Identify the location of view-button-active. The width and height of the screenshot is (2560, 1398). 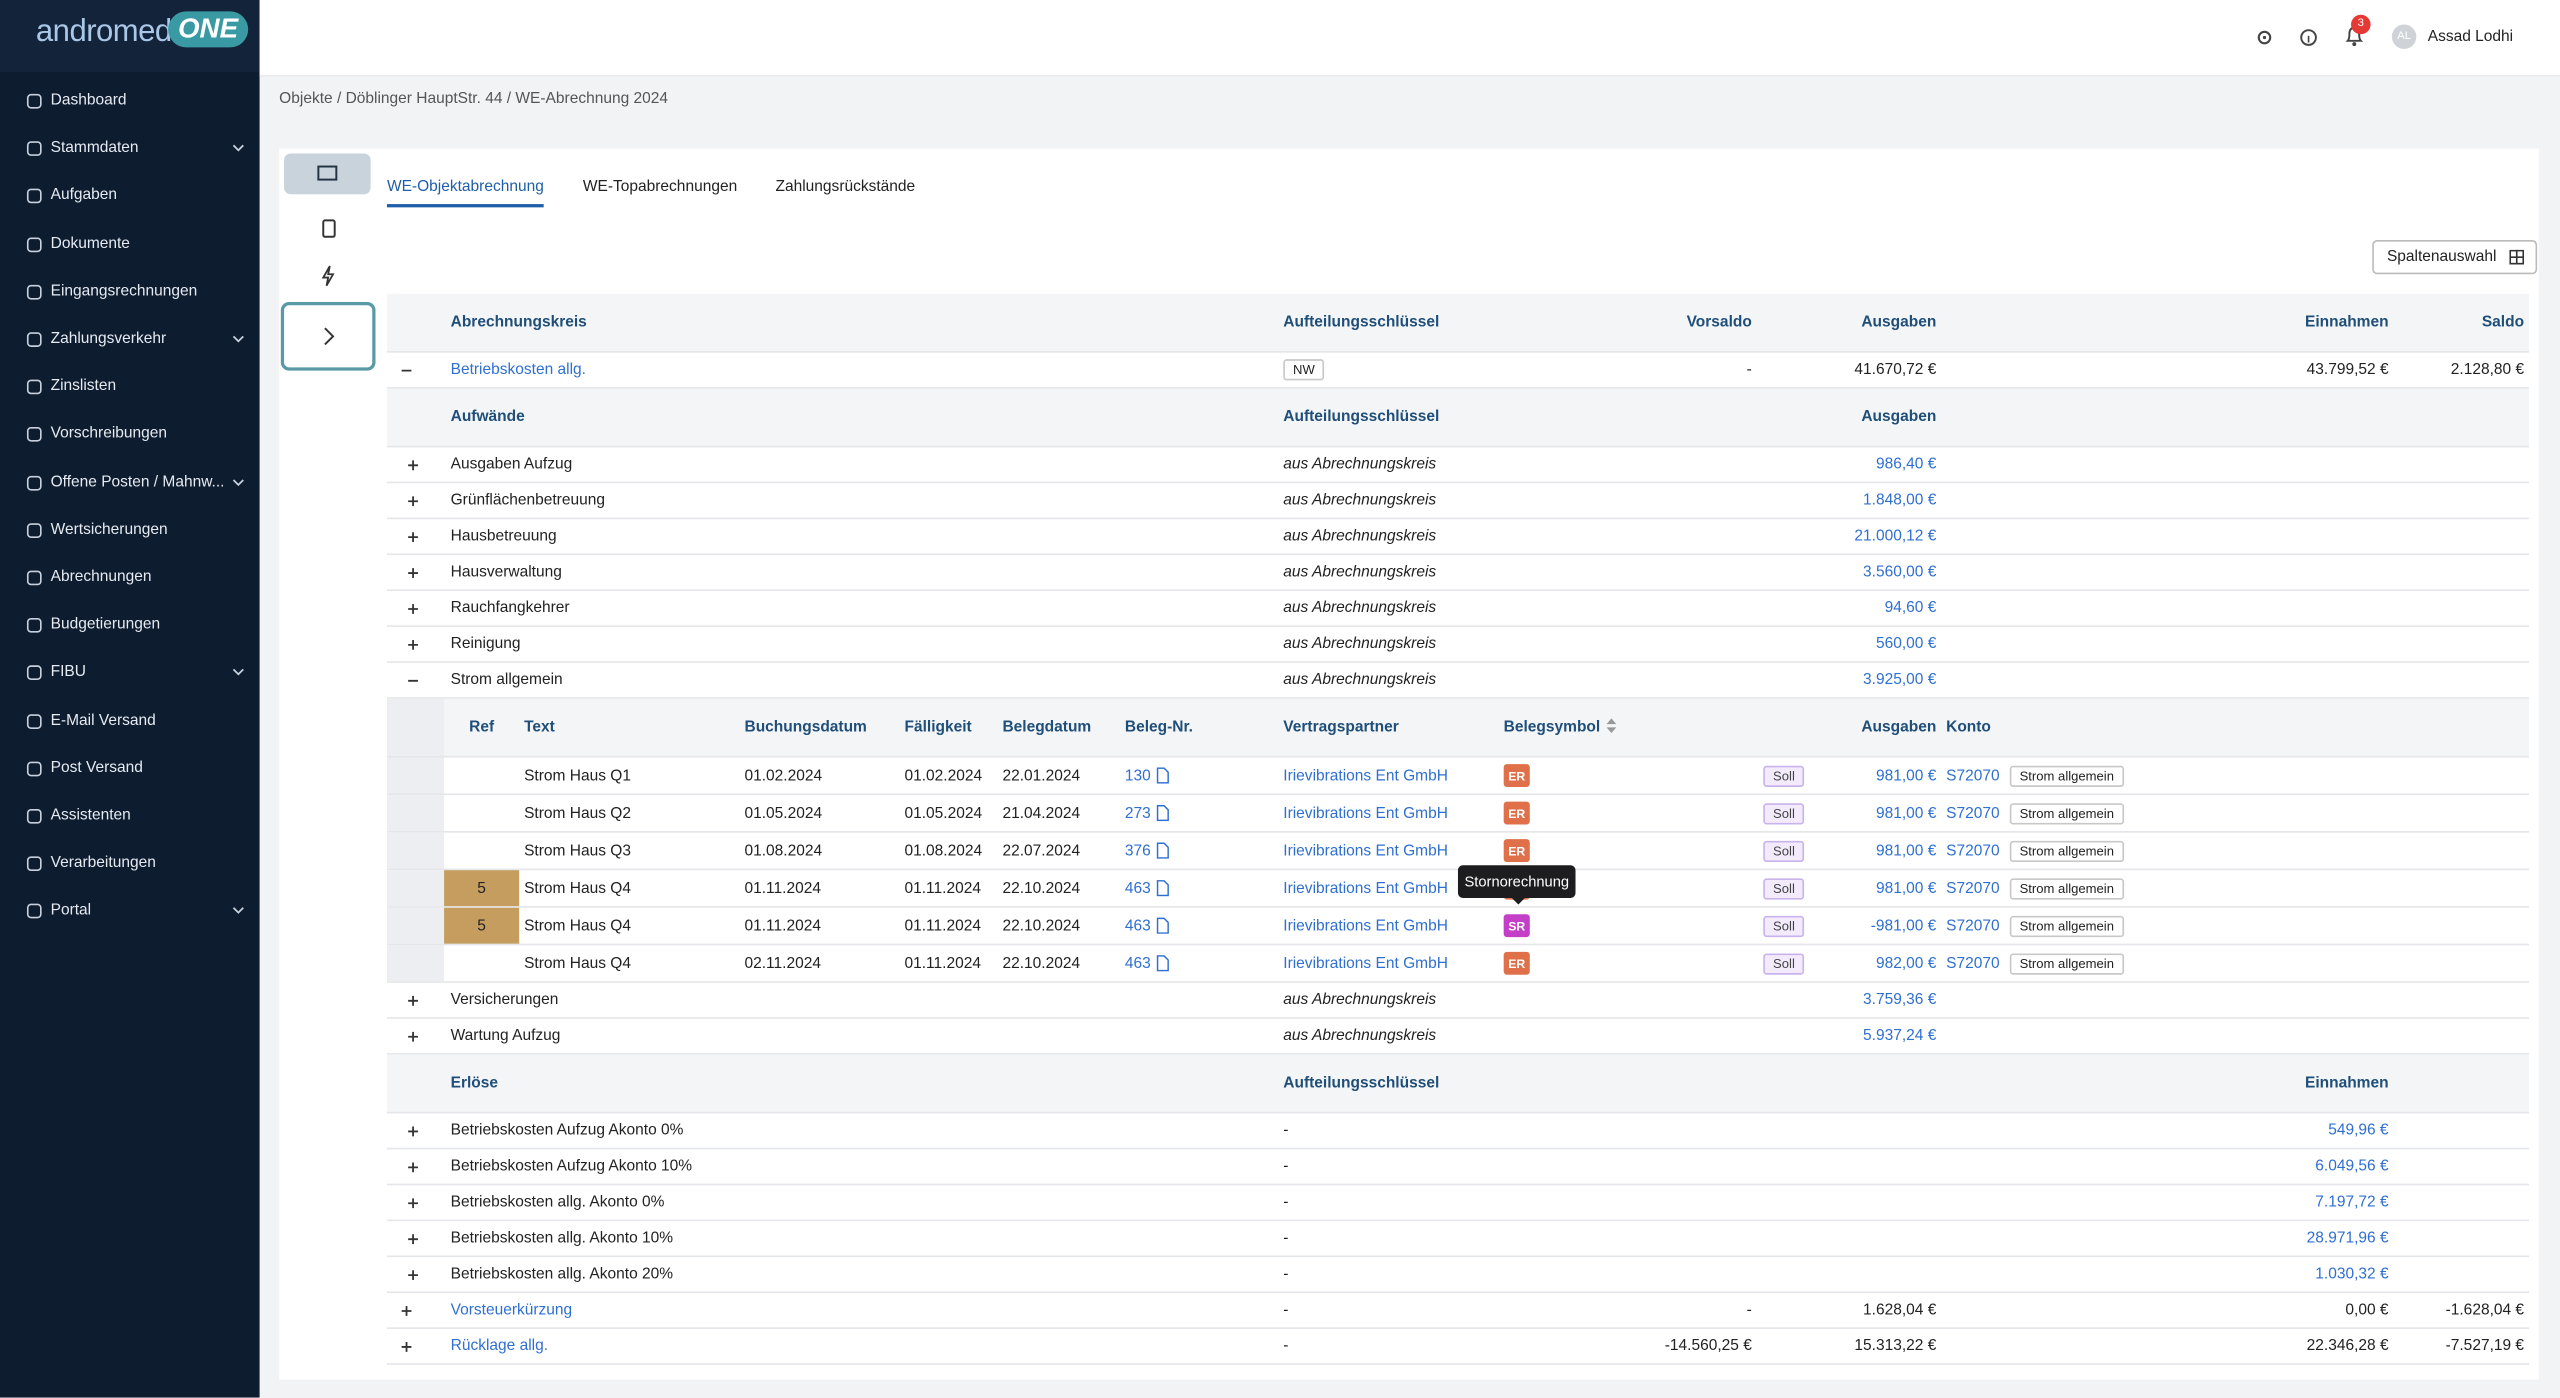
(327, 174).